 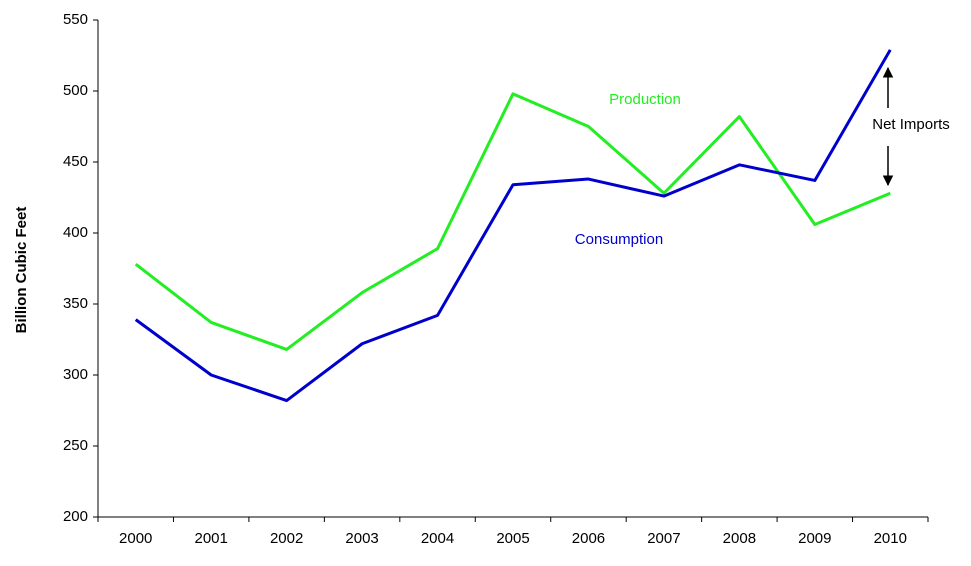 What do you see at coordinates (75, 516) in the screenshot?
I see `y-tick-label: 200` at bounding box center [75, 516].